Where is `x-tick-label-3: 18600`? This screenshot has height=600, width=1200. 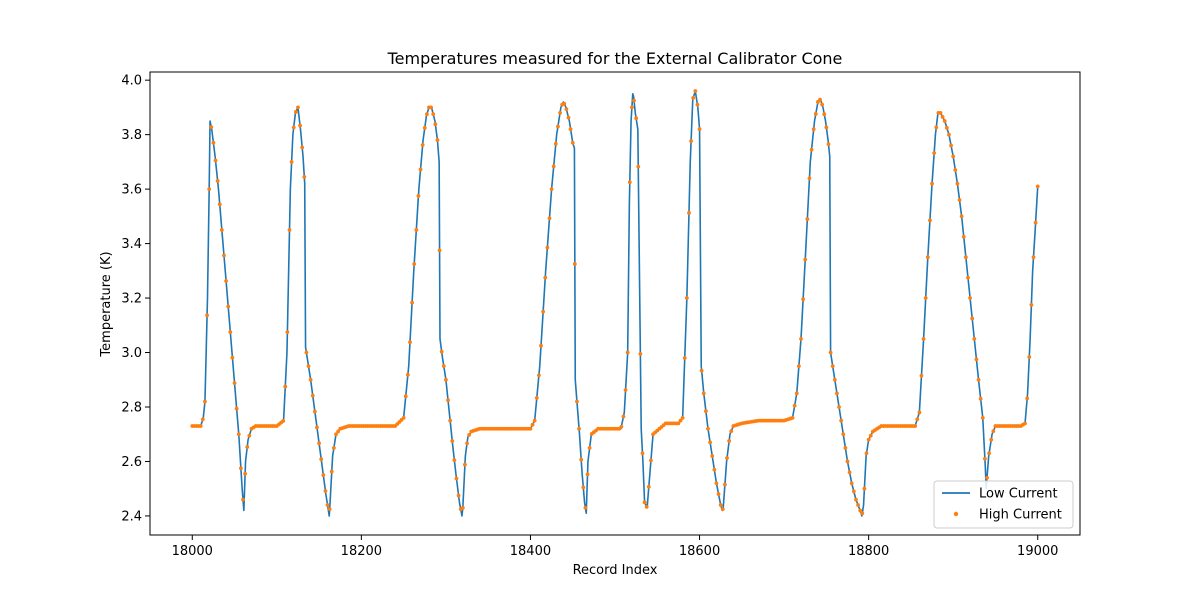 x-tick-label-3: 18600 is located at coordinates (699, 551).